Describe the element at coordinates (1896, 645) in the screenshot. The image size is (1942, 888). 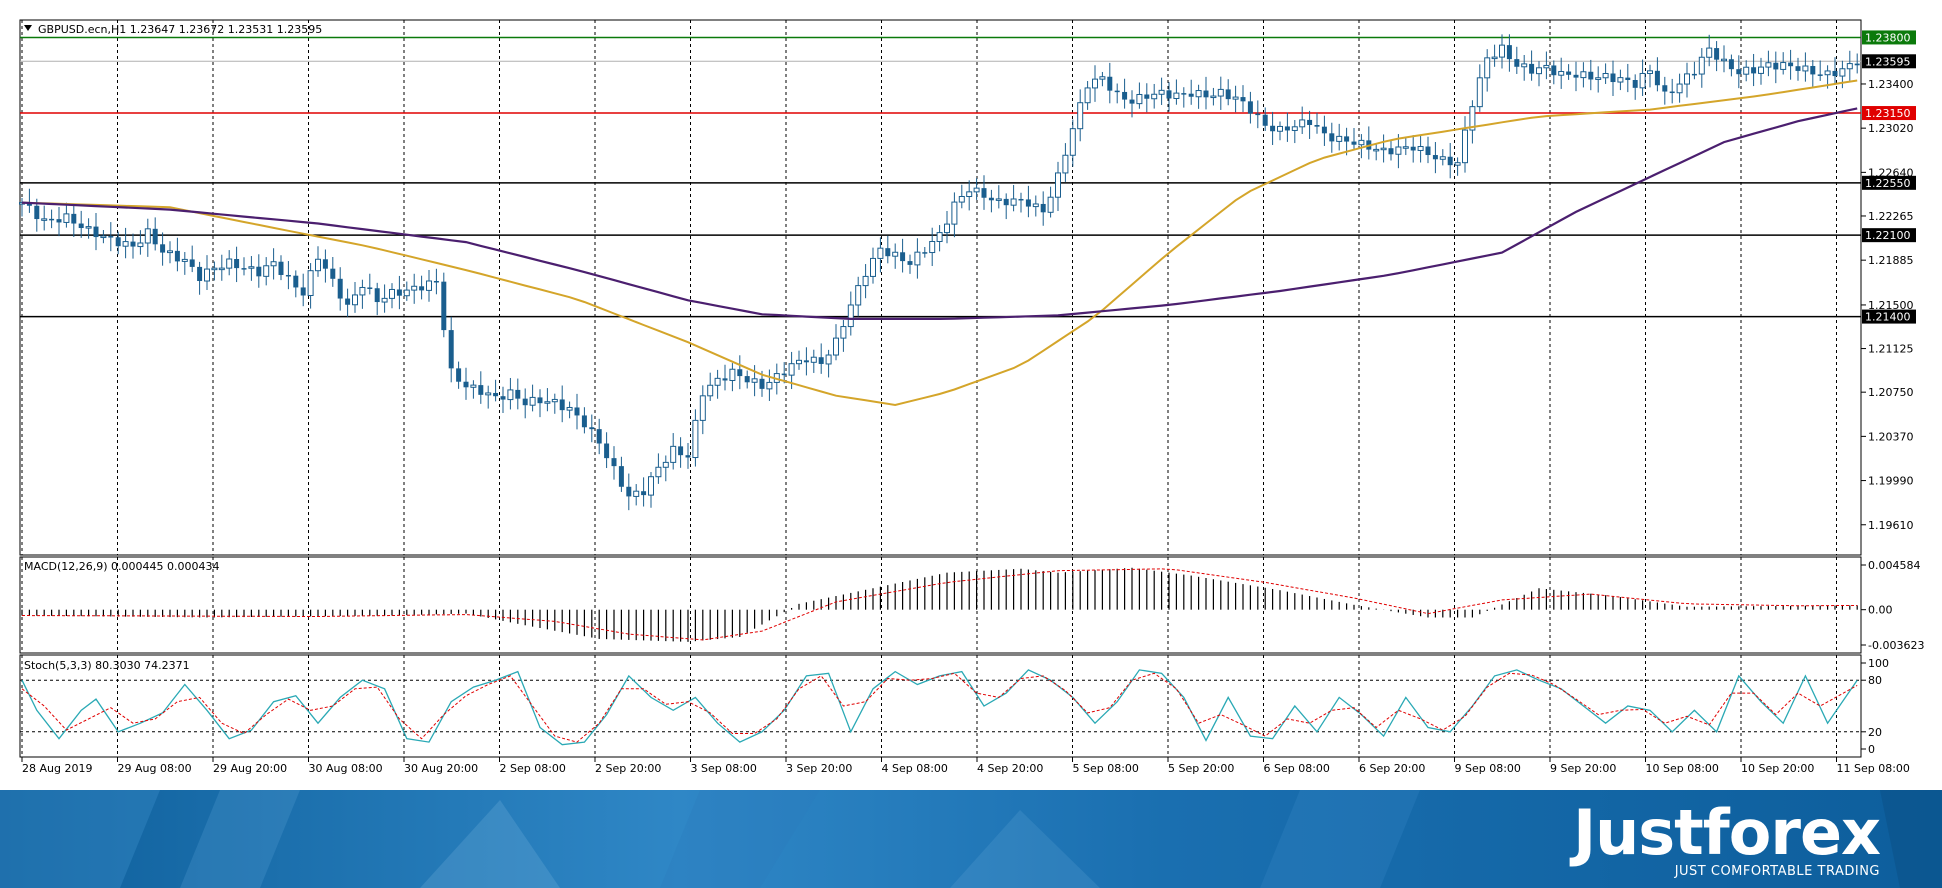
I see `macd-y-tick-label: -0.003623` at that location.